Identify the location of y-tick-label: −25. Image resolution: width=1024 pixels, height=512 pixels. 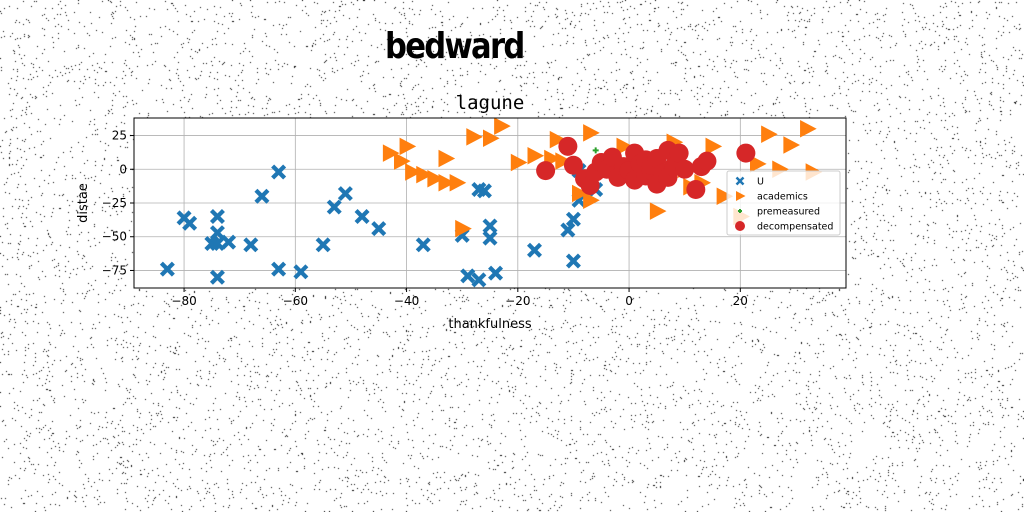
(114, 203).